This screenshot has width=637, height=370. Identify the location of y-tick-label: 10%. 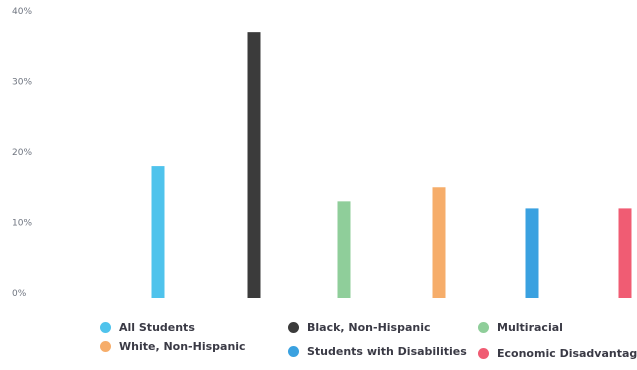
(22, 224).